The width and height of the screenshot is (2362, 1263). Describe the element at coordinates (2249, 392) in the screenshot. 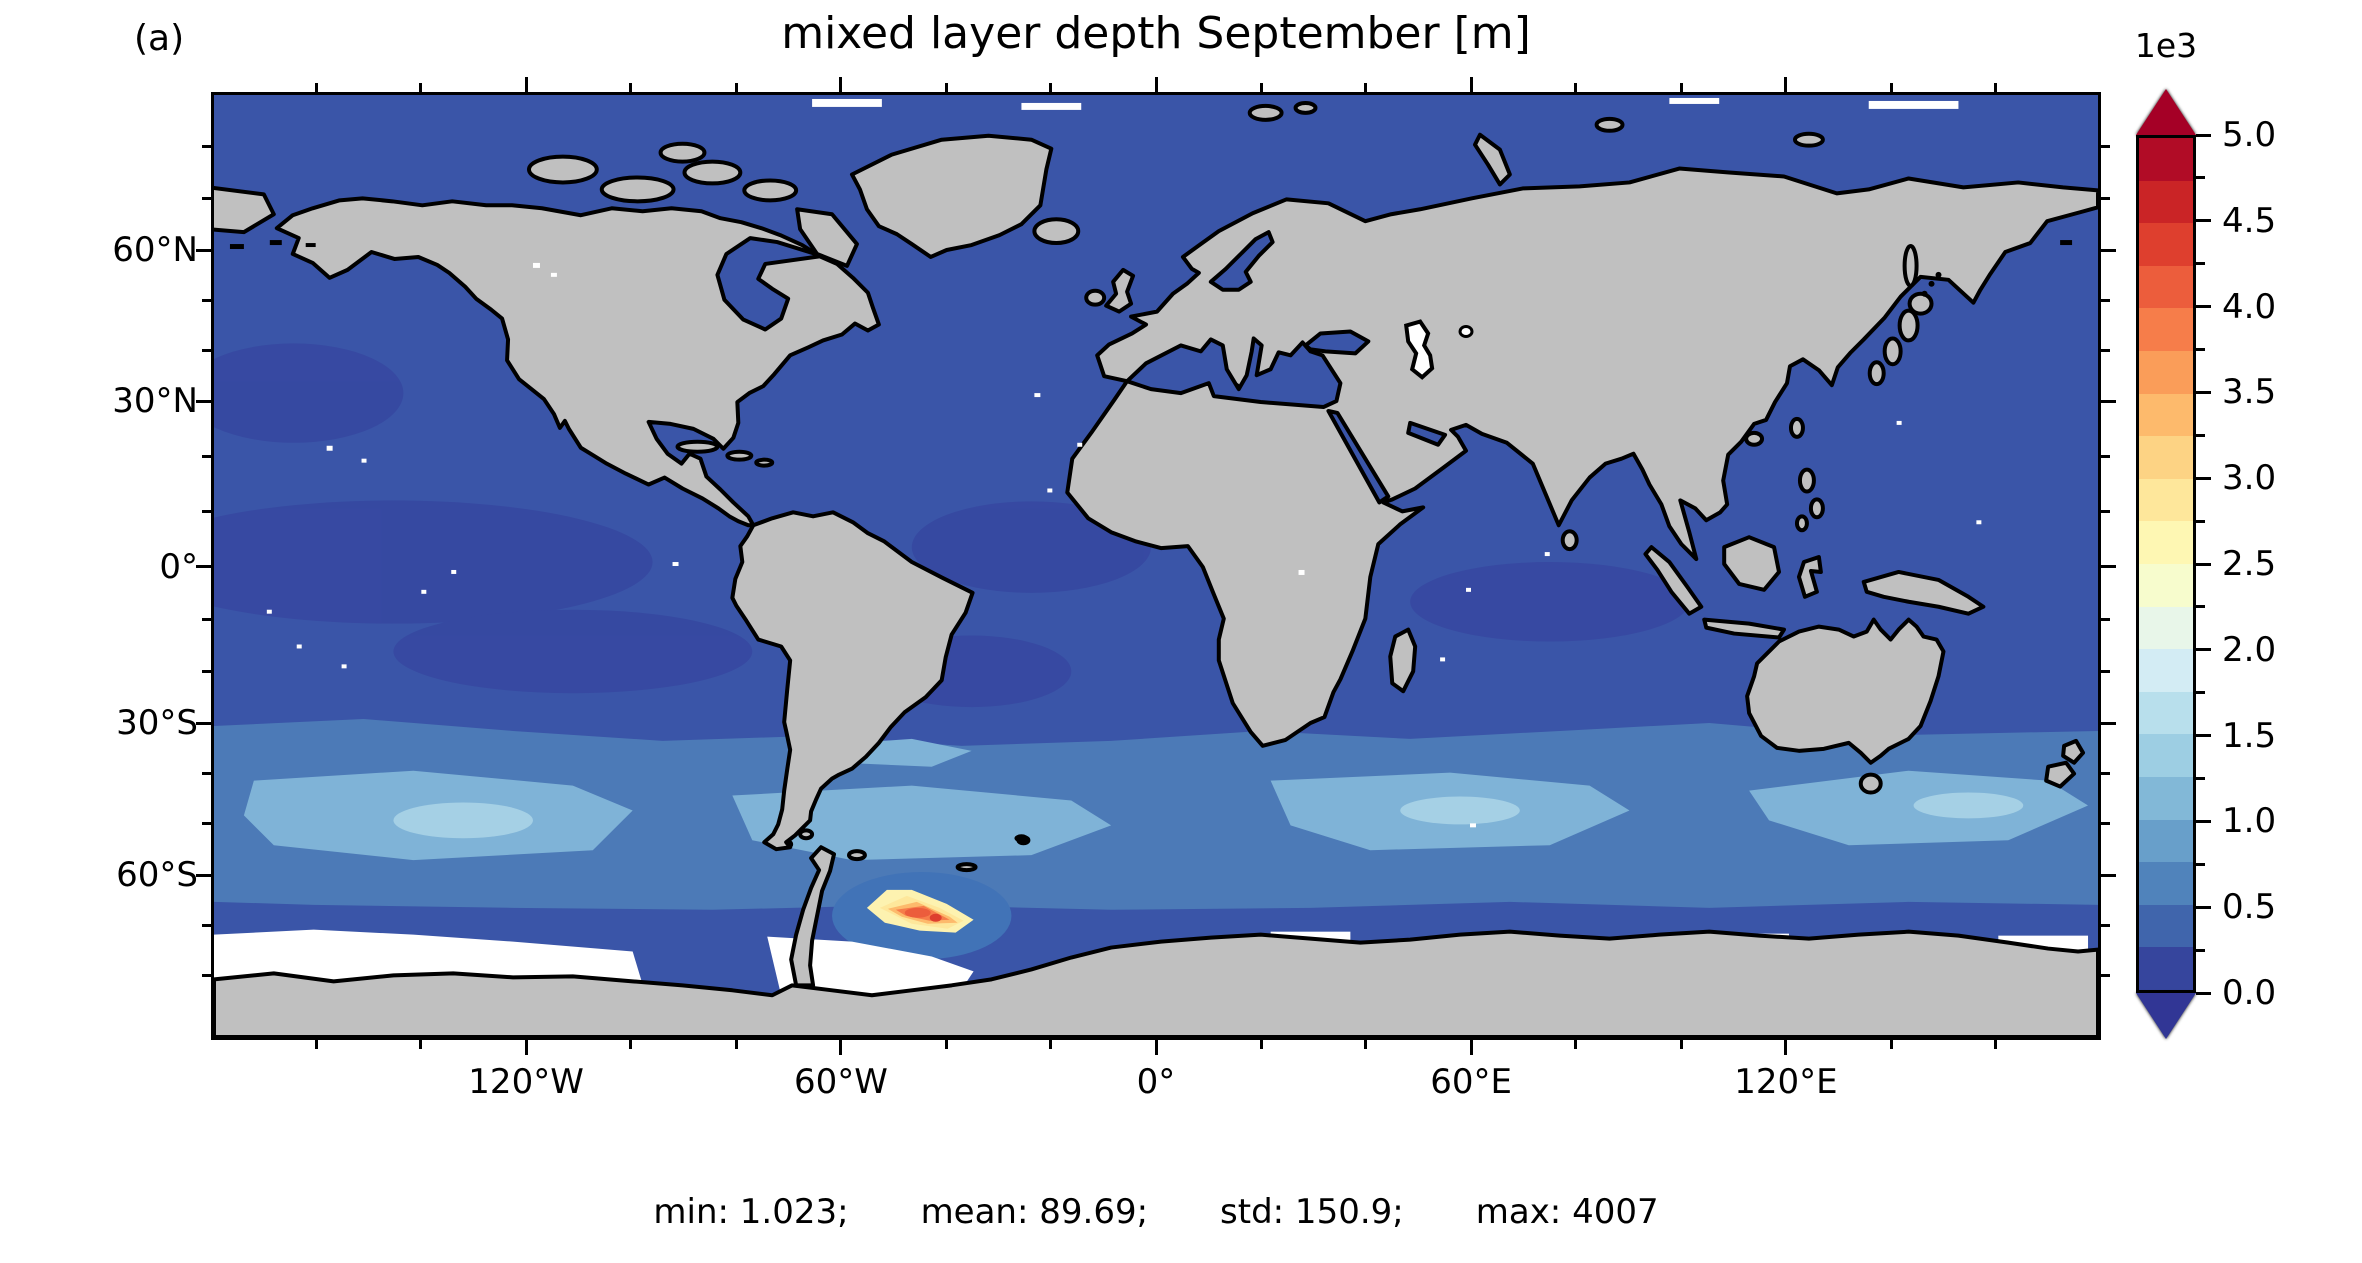

I see `colorbar-tick-label: 3.5` at that location.